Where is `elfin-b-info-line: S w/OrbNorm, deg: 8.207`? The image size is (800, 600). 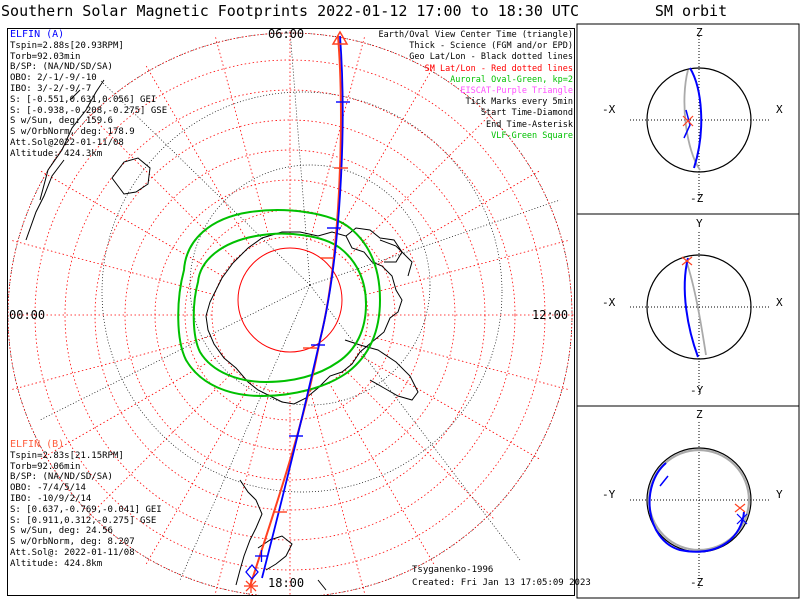
elfin-b-info-line: S w/OrbNorm, deg: 8.207 is located at coordinates (72, 542).